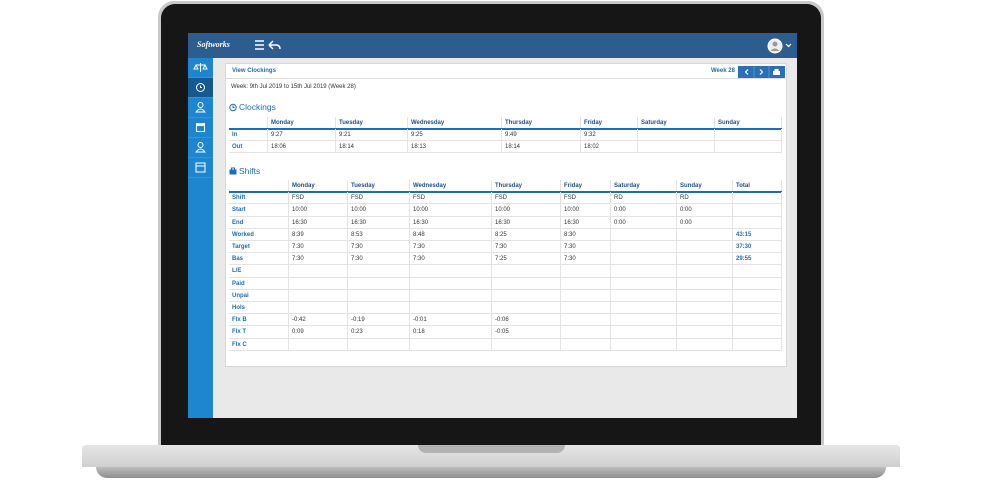  Describe the element at coordinates (259, 45) in the screenshot. I see `menu-icon` at that location.